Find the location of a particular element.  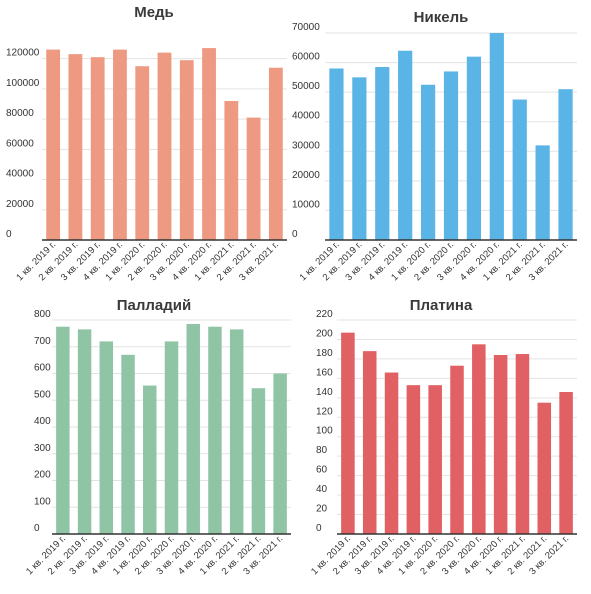

y-tick-label: 40 is located at coordinates (322, 489).